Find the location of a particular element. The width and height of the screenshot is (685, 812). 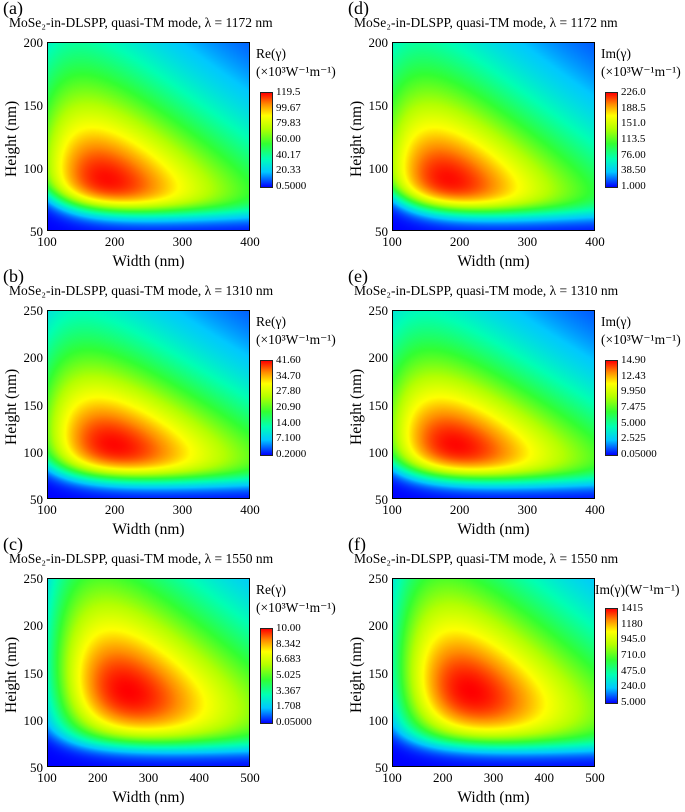

colorbar-title: Im(γ) is located at coordinates (616, 321).